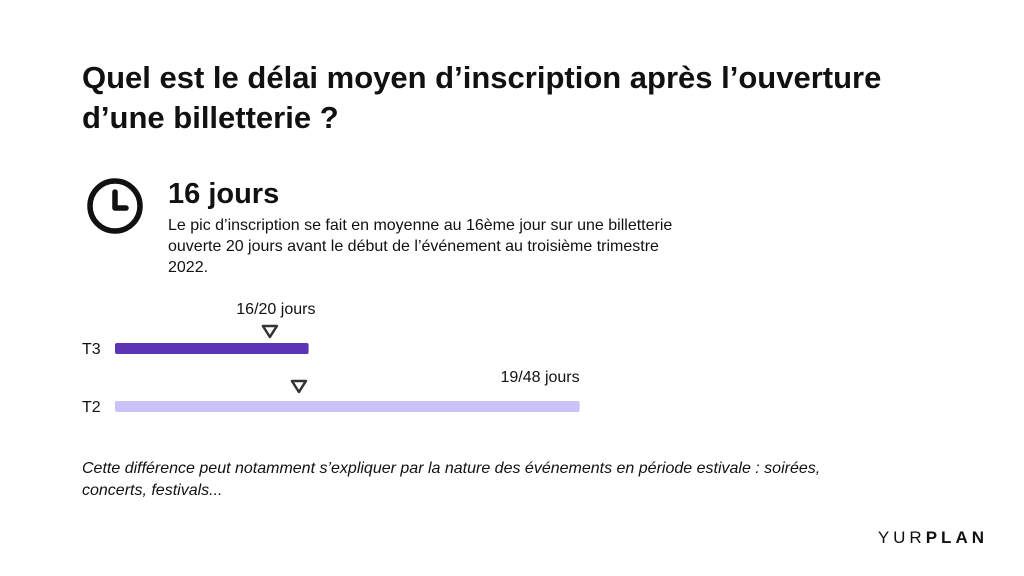 This screenshot has width=1024, height=576. What do you see at coordinates (275, 309) in the screenshot?
I see `data-label: 16/20 jours` at bounding box center [275, 309].